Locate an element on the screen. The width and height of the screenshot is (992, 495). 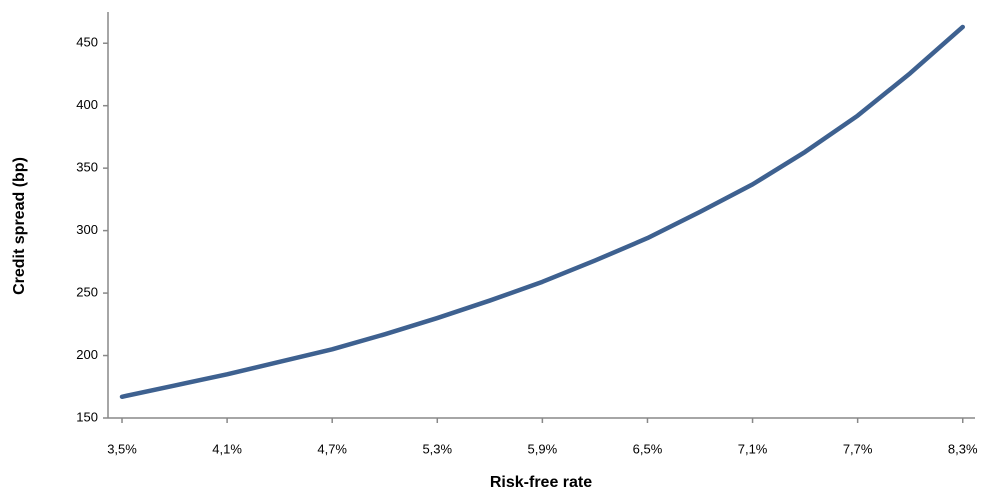
y-tick-label: 200 is located at coordinates (87, 354).